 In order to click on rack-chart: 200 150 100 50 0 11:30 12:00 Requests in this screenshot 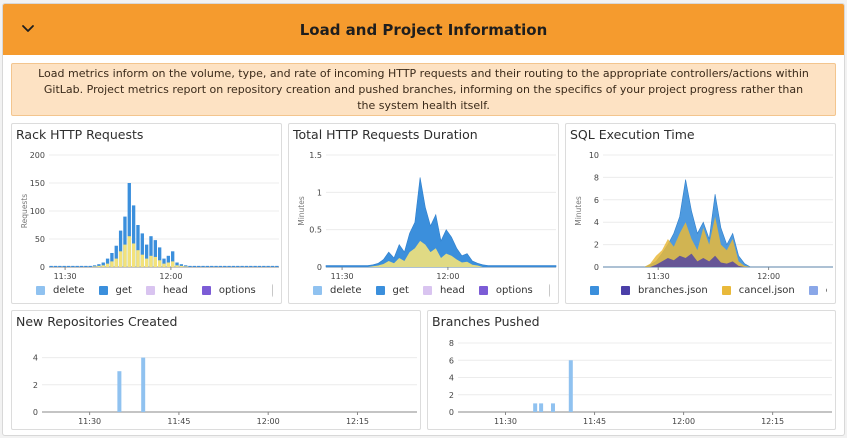, I will do `click(147, 204)`.